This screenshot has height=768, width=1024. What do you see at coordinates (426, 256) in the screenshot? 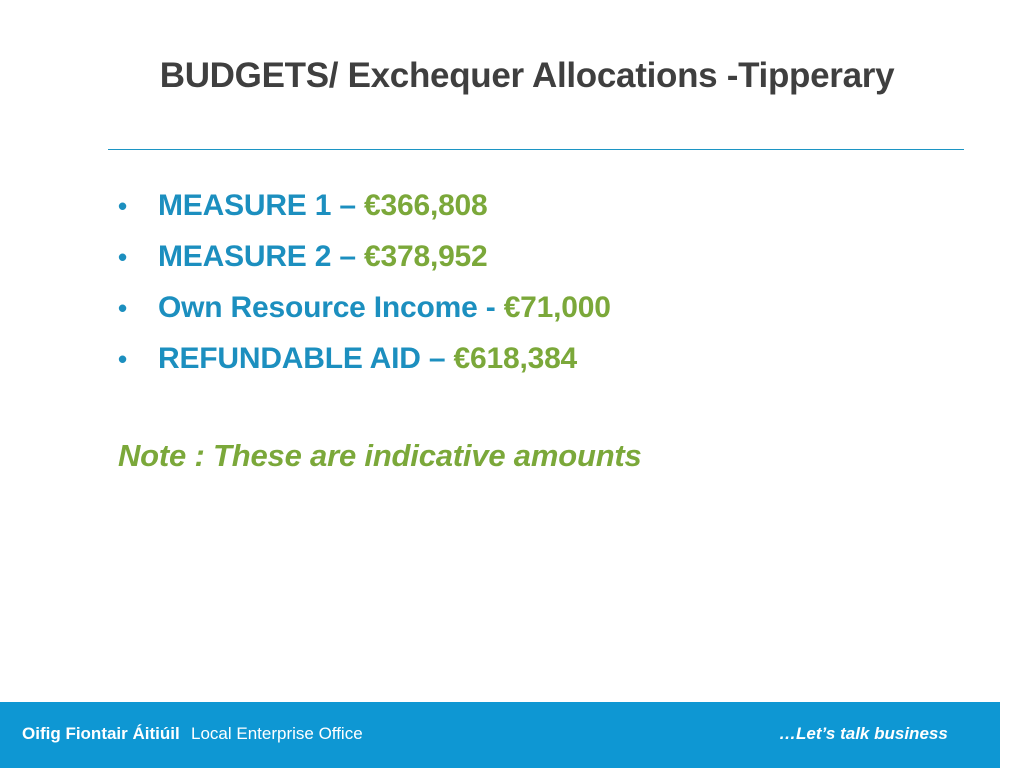
I see `measure-amount: €378,952` at bounding box center [426, 256].